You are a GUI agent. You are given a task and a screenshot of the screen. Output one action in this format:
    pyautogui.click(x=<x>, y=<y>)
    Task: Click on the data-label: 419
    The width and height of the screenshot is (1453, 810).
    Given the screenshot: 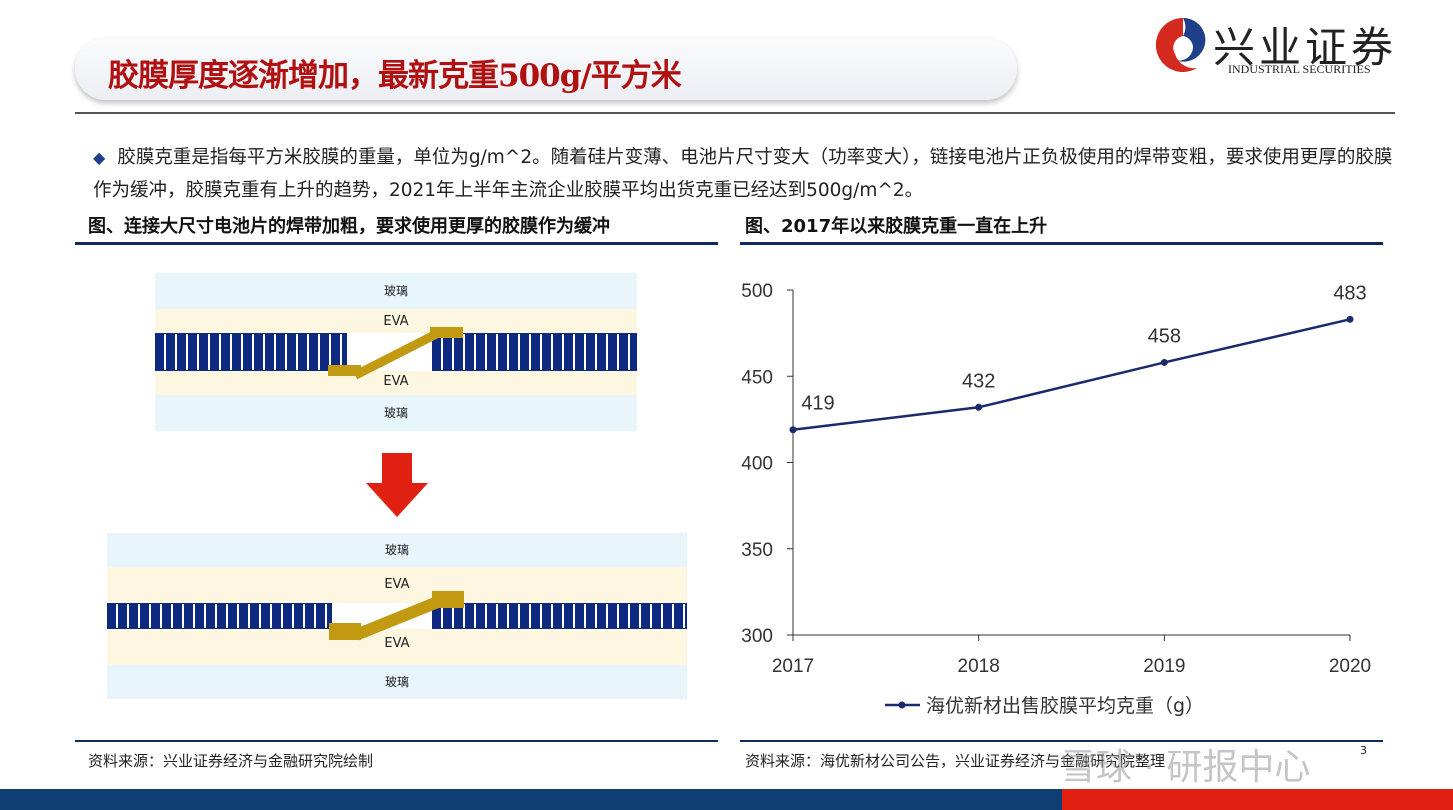 What is the action you would take?
    pyautogui.click(x=817, y=404)
    